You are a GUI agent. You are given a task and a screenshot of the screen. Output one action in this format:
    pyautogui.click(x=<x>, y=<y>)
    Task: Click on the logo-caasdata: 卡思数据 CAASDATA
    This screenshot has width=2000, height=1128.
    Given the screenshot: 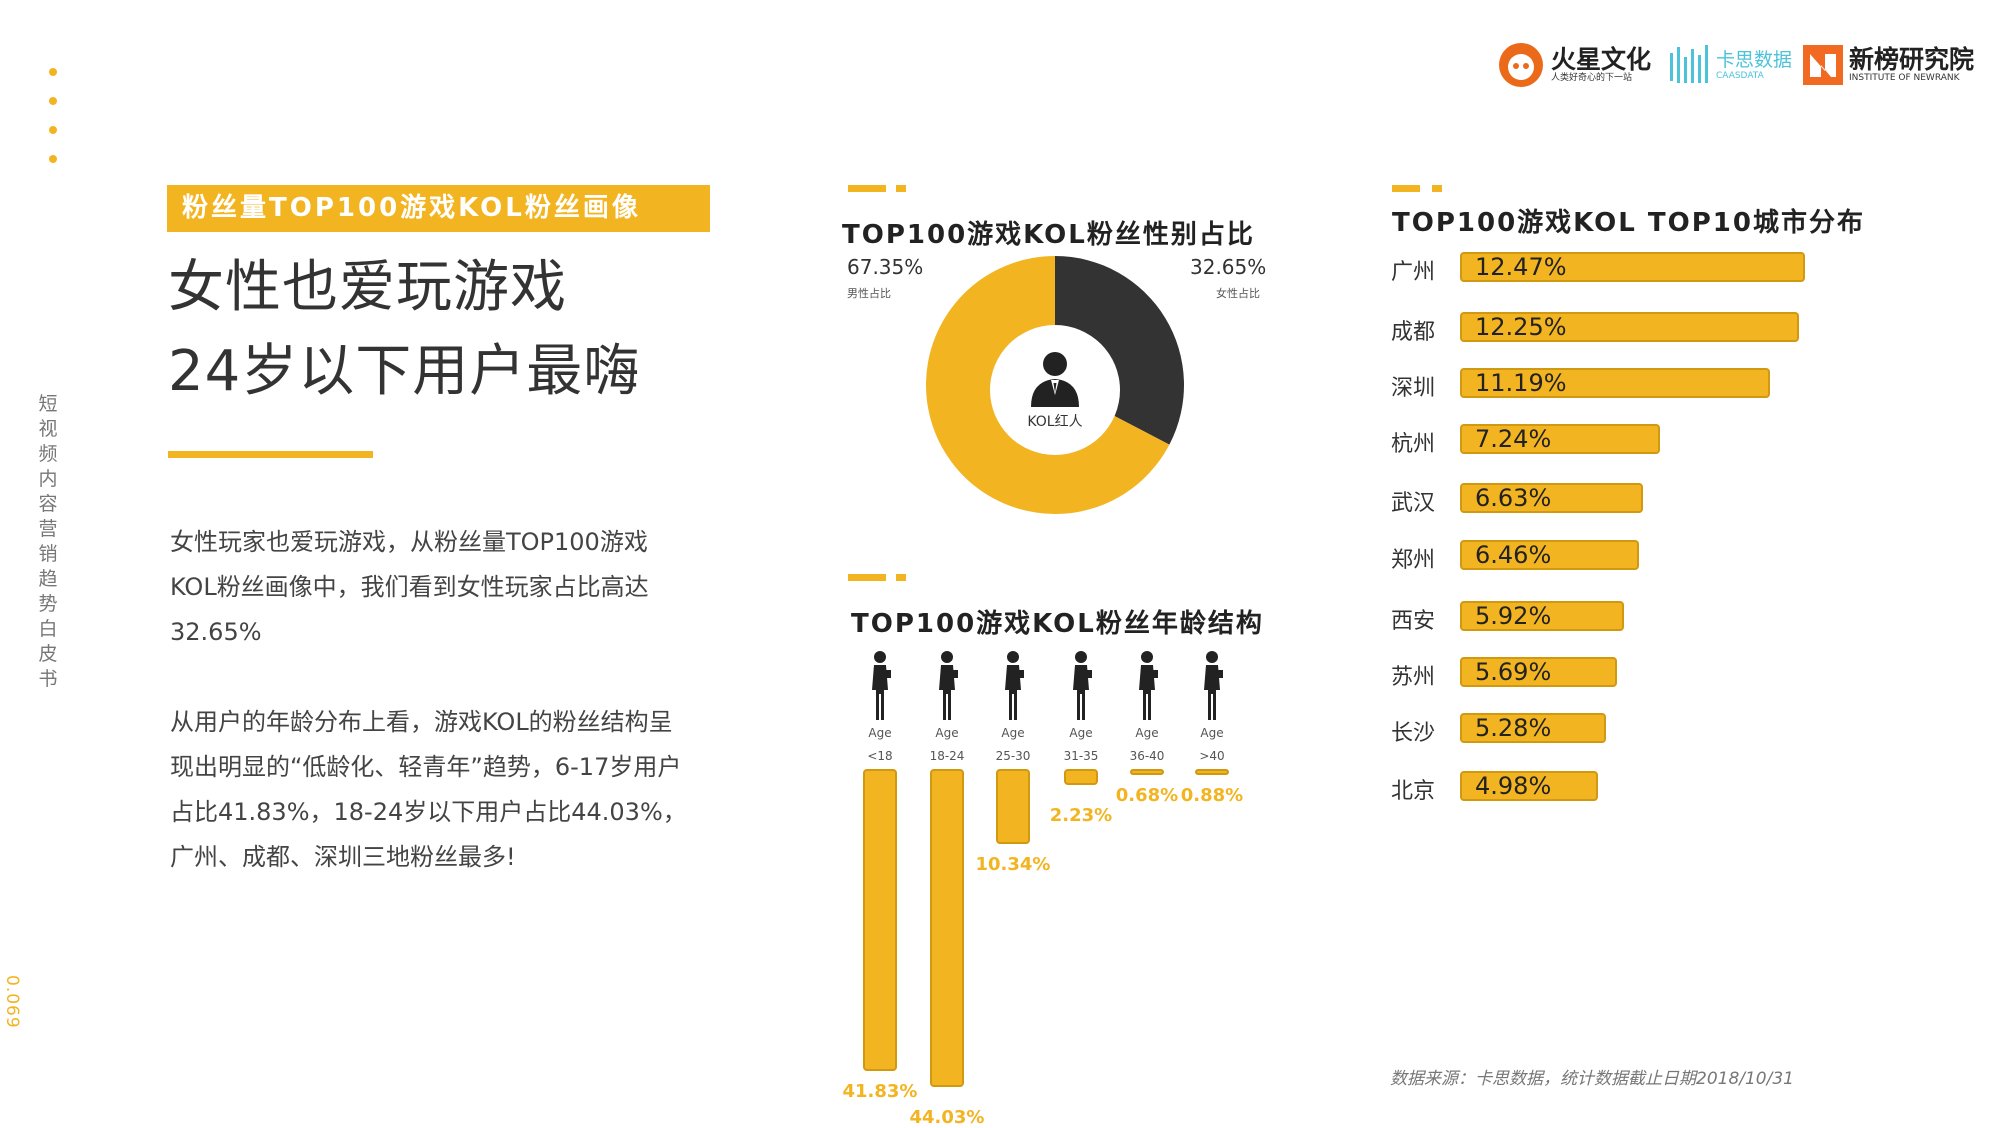 What is the action you would take?
    pyautogui.click(x=1730, y=65)
    